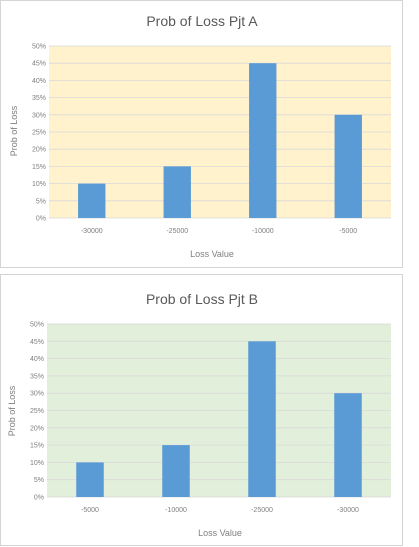  Describe the element at coordinates (202, 299) in the screenshot. I see `chart-title: Prob of Loss Pjt B` at that location.